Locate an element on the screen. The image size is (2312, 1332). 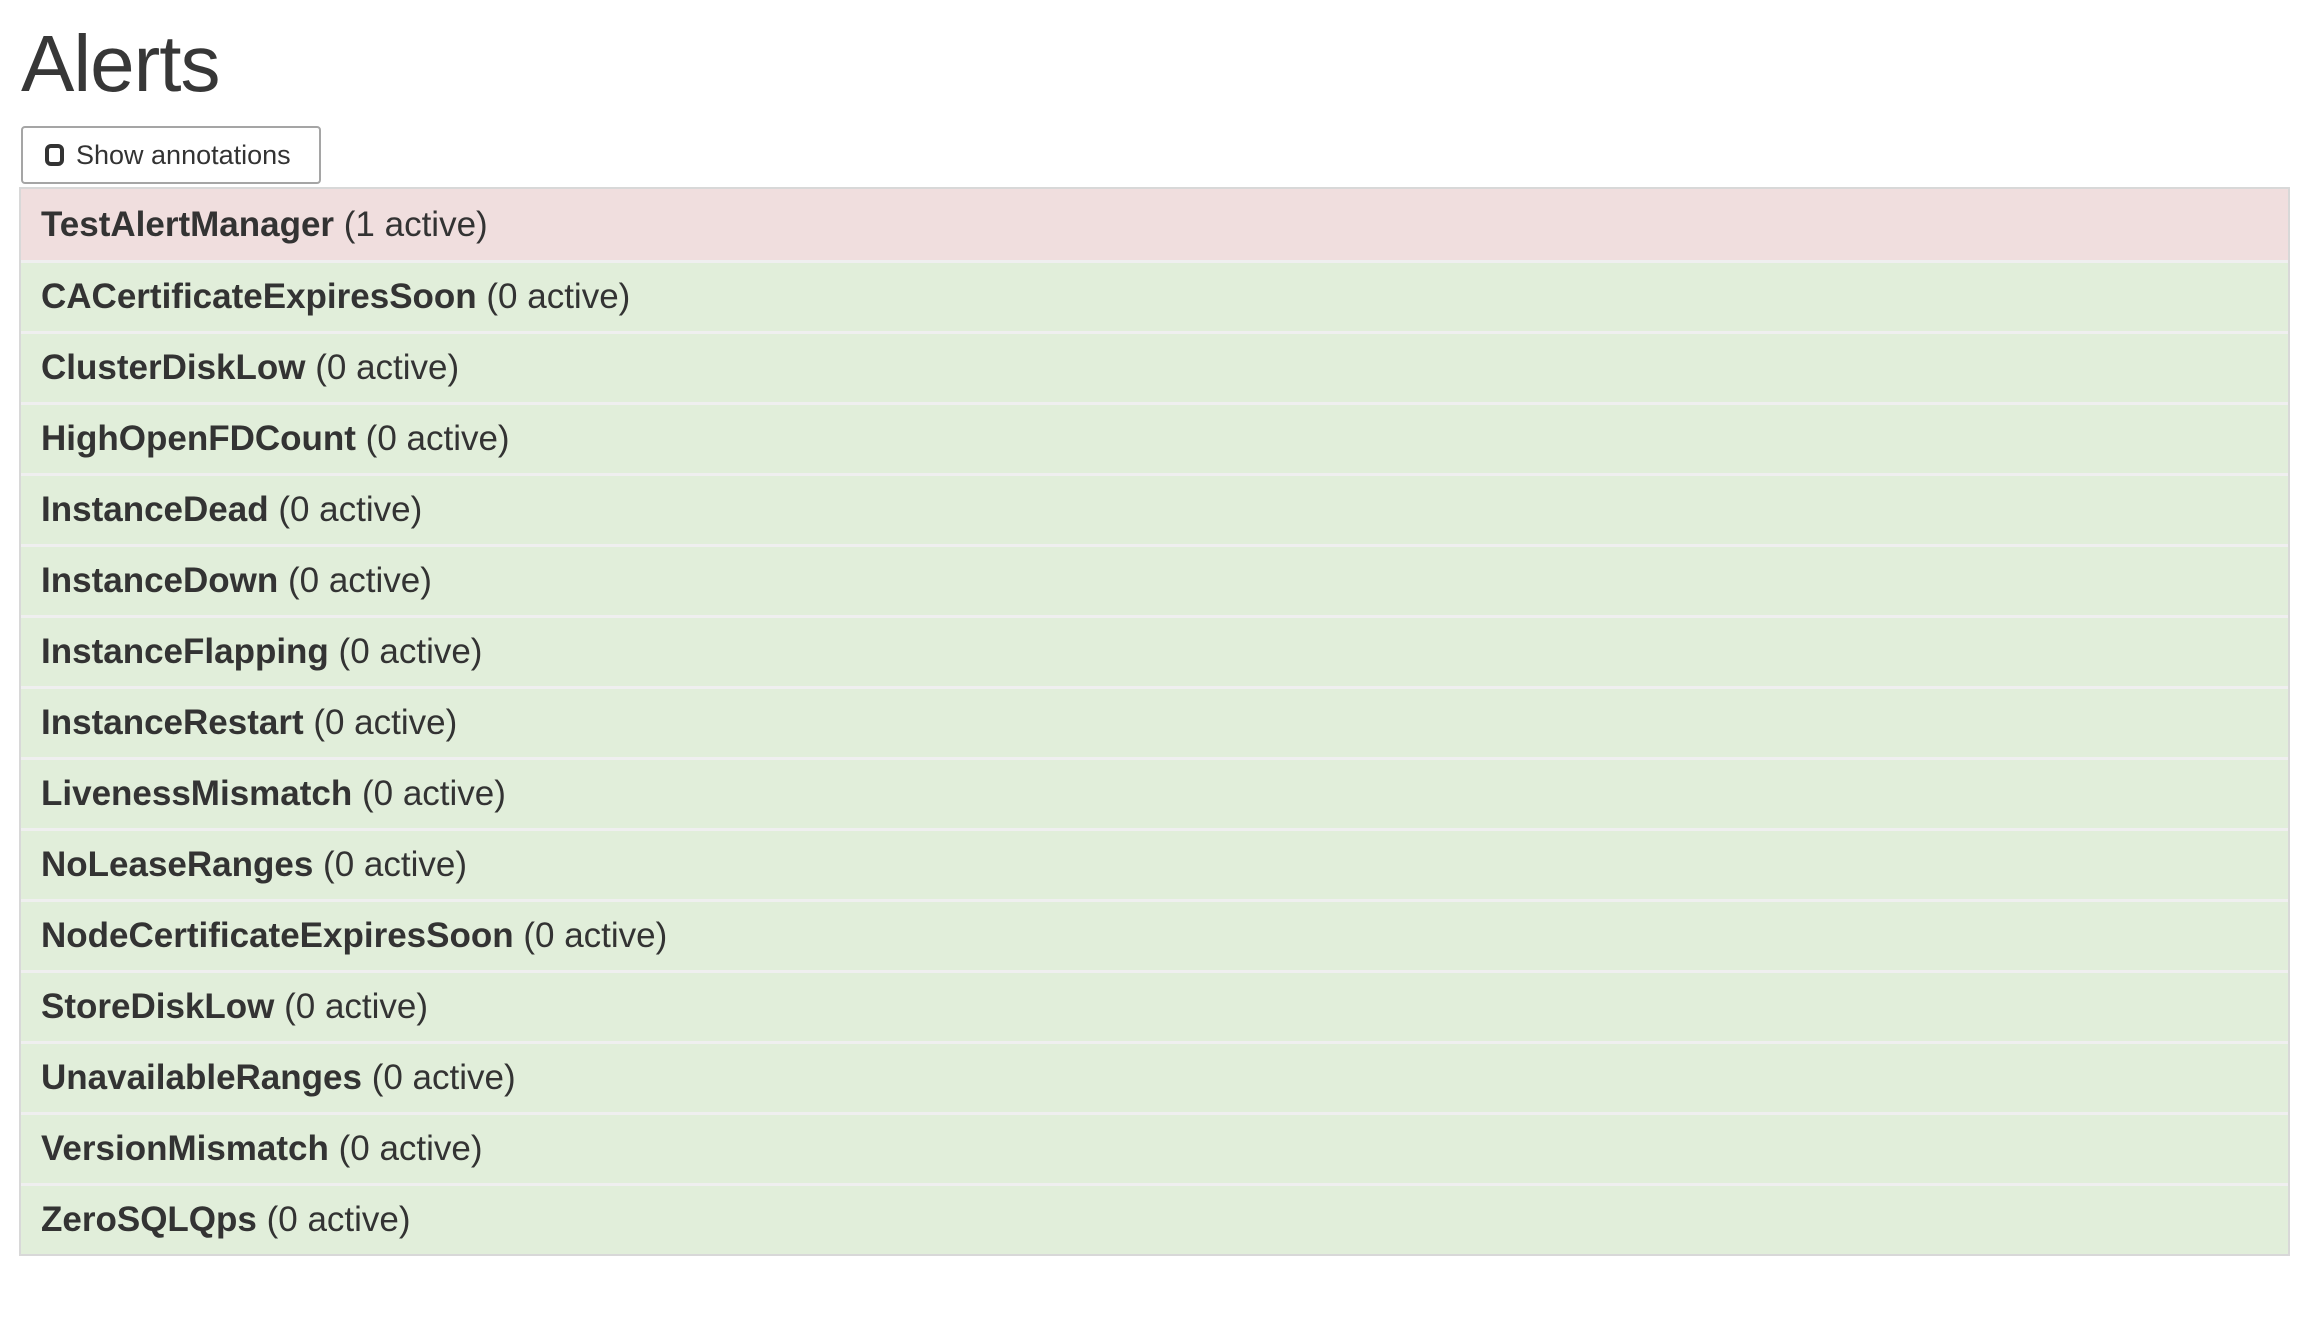
alert-name: CACertificateExpiresSoon is located at coordinates (259, 296).